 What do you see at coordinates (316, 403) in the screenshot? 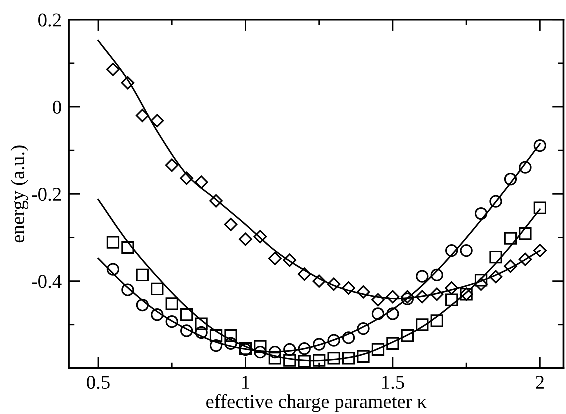
I see `x-axis-title: effective charge parameter κ` at bounding box center [316, 403].